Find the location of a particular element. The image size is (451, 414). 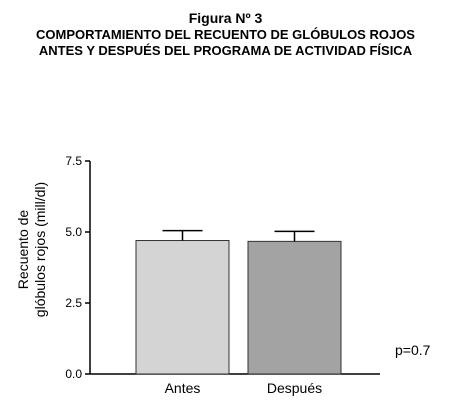

p-value-annotation: p=0.7 is located at coordinates (413, 350).